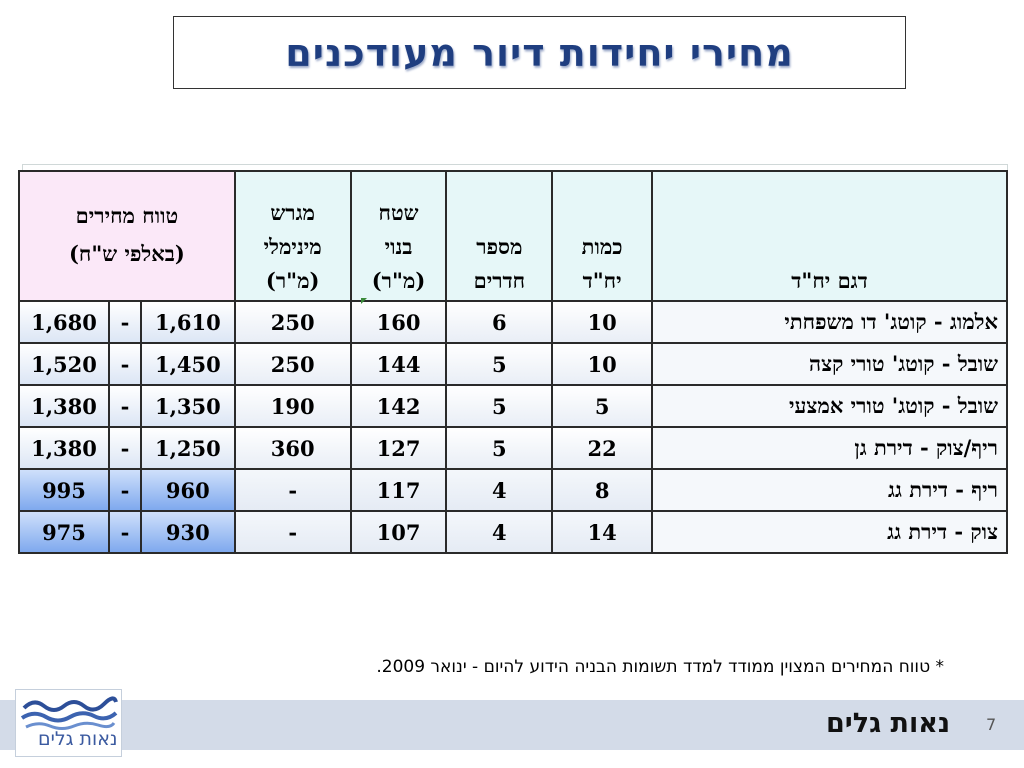 Image resolution: width=1024 pixels, height=768 pixels. Describe the element at coordinates (64, 322) in the screenshot. I see `cell-price-high: 1,680` at that location.